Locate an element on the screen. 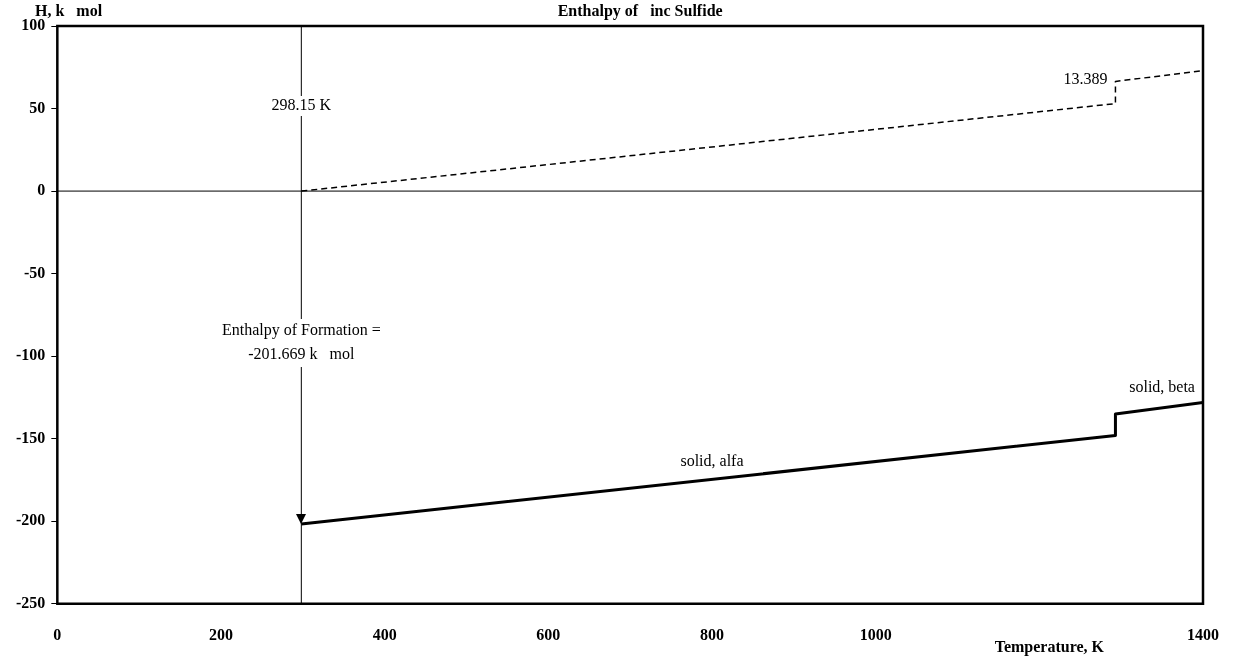 The height and width of the screenshot is (669, 1233). y-tick-label: -250 is located at coordinates (31, 602).